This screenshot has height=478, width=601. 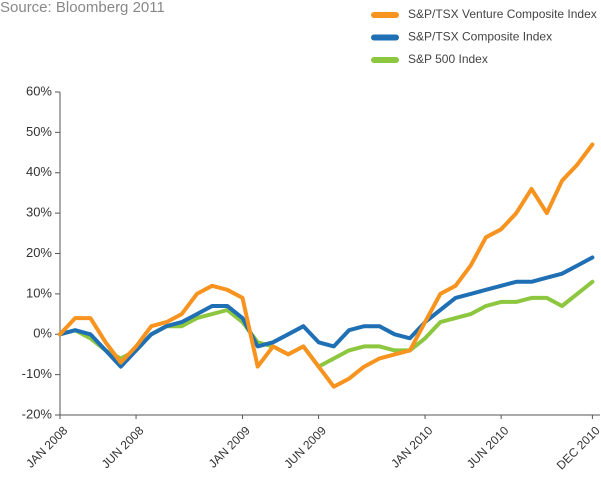 I want to click on legend-label: S&P/TSX Composite Index, so click(x=480, y=37).